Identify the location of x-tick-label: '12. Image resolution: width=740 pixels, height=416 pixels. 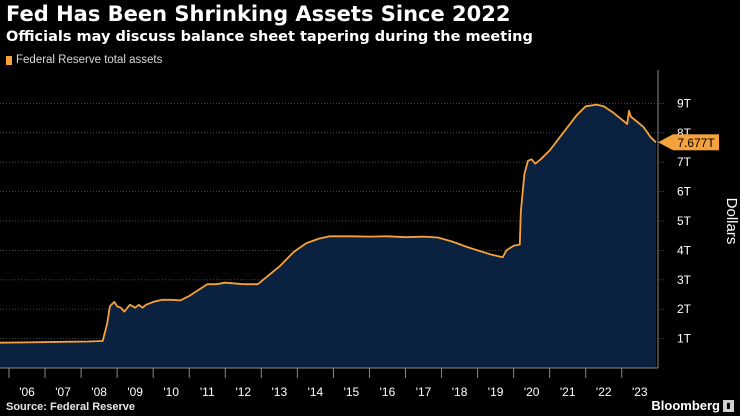
(243, 392).